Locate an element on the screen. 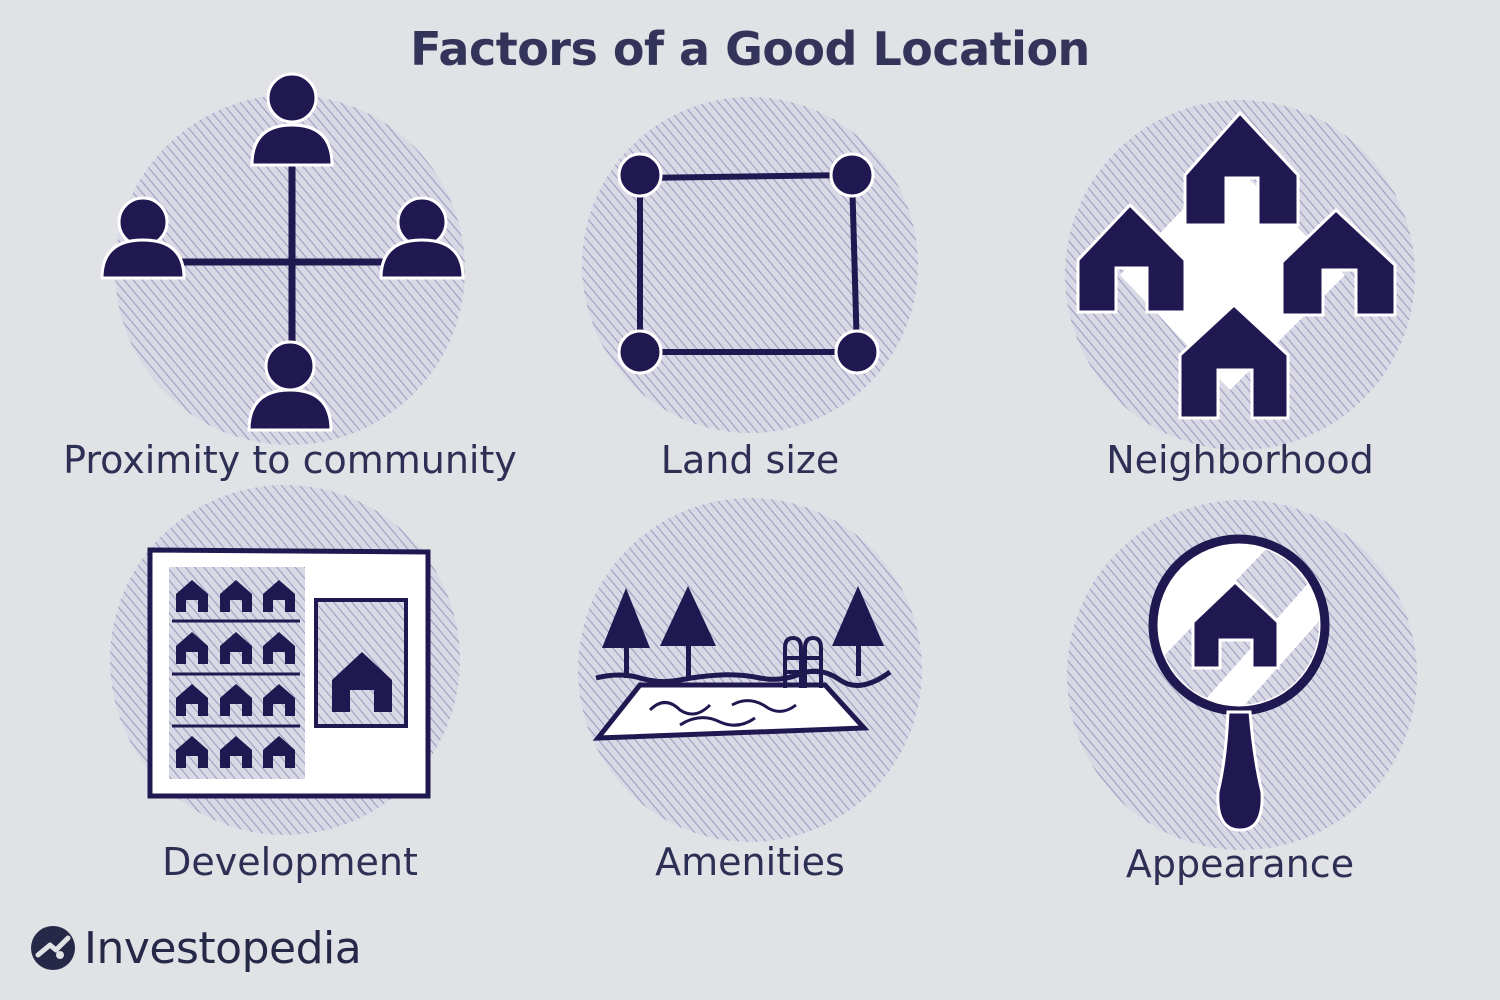 The width and height of the screenshot is (1500, 1000). people-network-icon is located at coordinates (282, 258).